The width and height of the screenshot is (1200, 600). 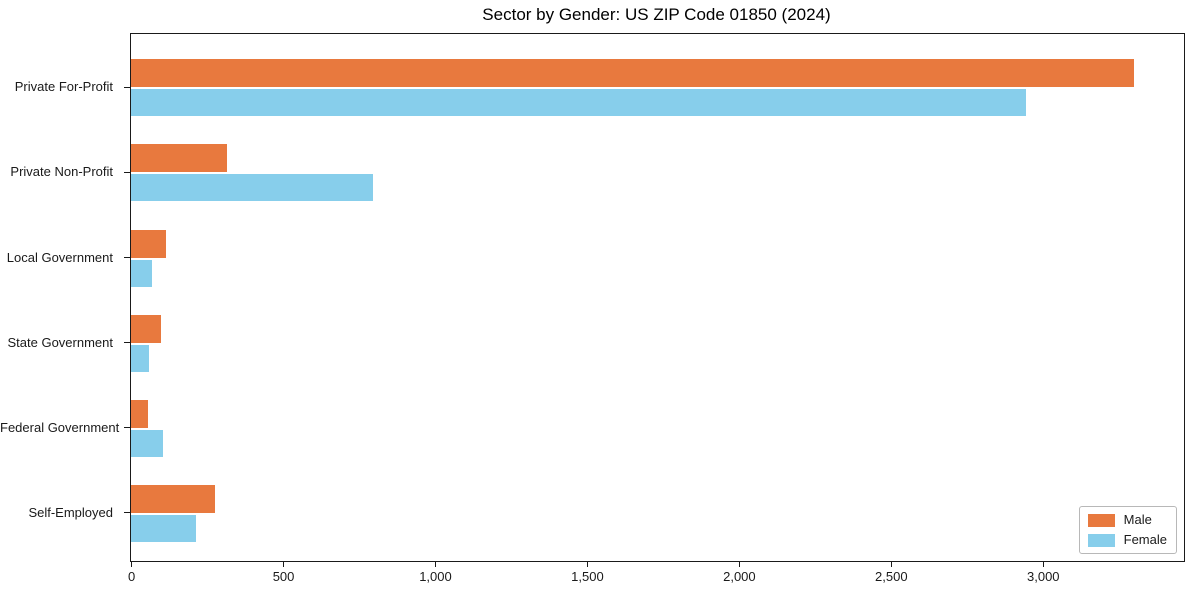 I want to click on legend-entry-female: Female, so click(x=1127, y=539).